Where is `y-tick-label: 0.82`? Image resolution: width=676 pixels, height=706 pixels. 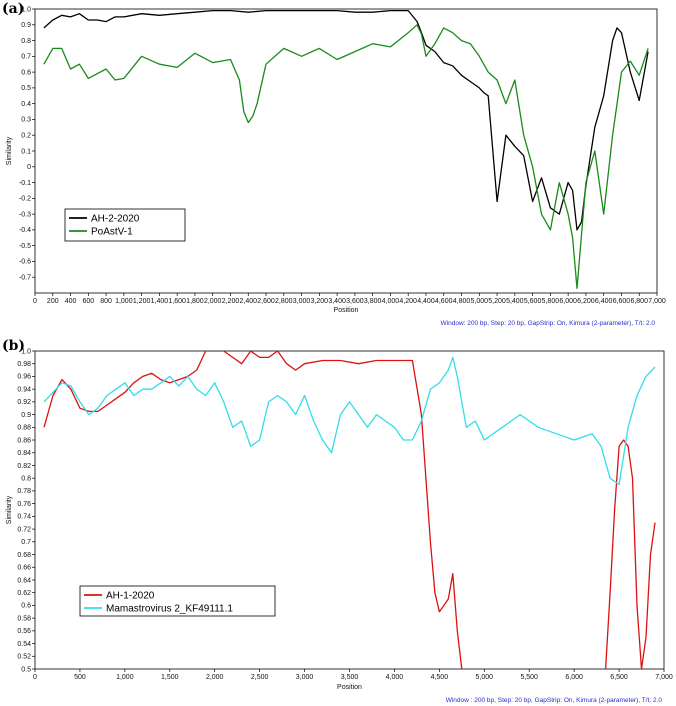 y-tick-label: 0.82 is located at coordinates (24, 466).